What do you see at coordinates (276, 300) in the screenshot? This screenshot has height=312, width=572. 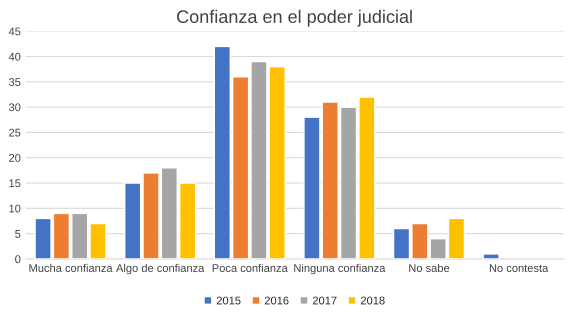 I see `legend-label: 2016` at bounding box center [276, 300].